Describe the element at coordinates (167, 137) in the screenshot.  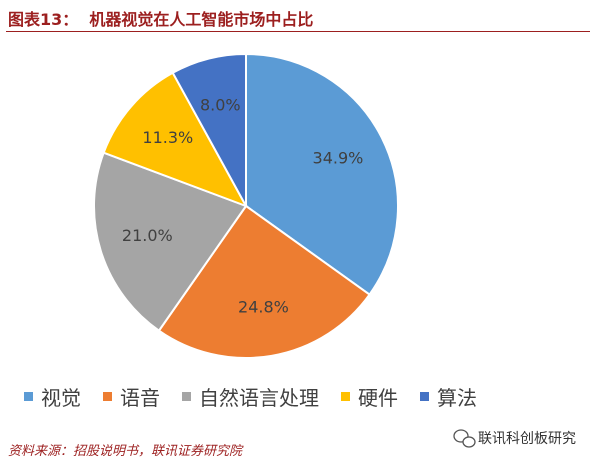
I see `slice-label: 11.3%` at that location.